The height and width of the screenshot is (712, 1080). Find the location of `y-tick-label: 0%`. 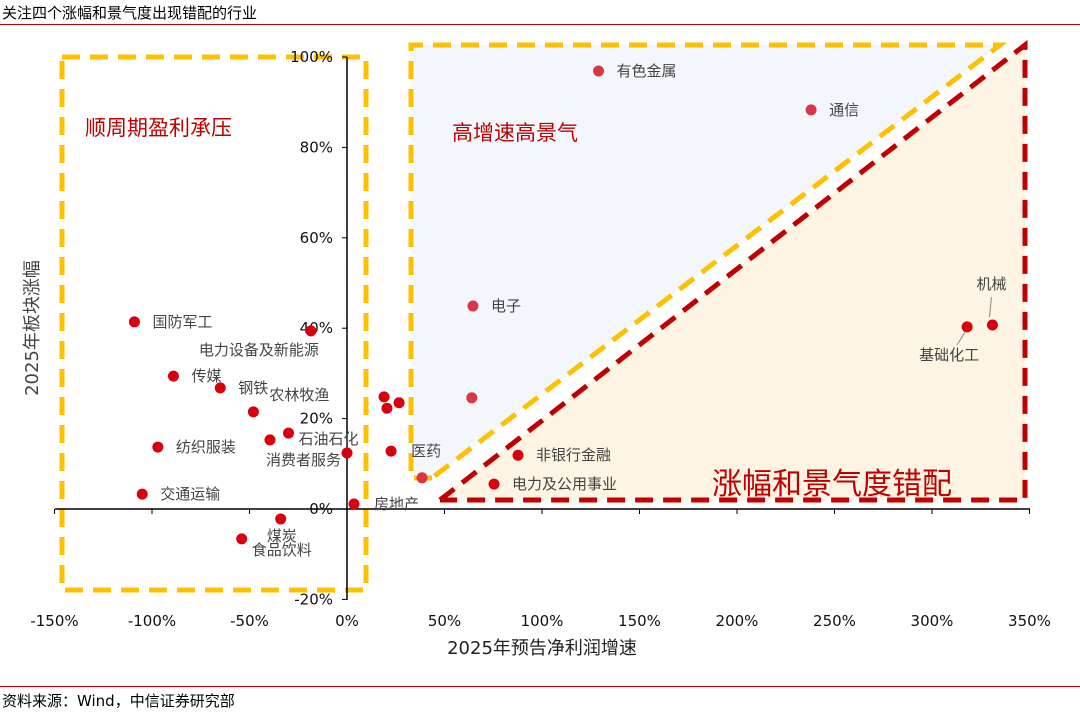

y-tick-label: 0% is located at coordinates (321, 509).